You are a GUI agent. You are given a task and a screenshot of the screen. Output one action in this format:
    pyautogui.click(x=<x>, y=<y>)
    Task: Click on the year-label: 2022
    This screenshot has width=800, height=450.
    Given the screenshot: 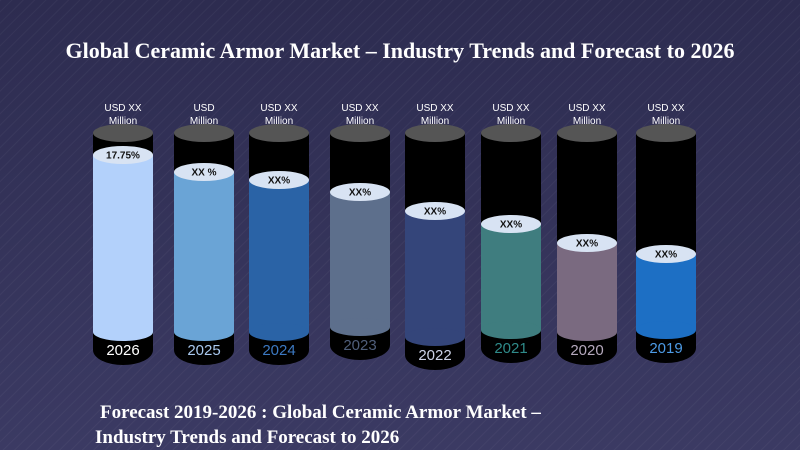 What is the action you would take?
    pyautogui.click(x=434, y=355)
    